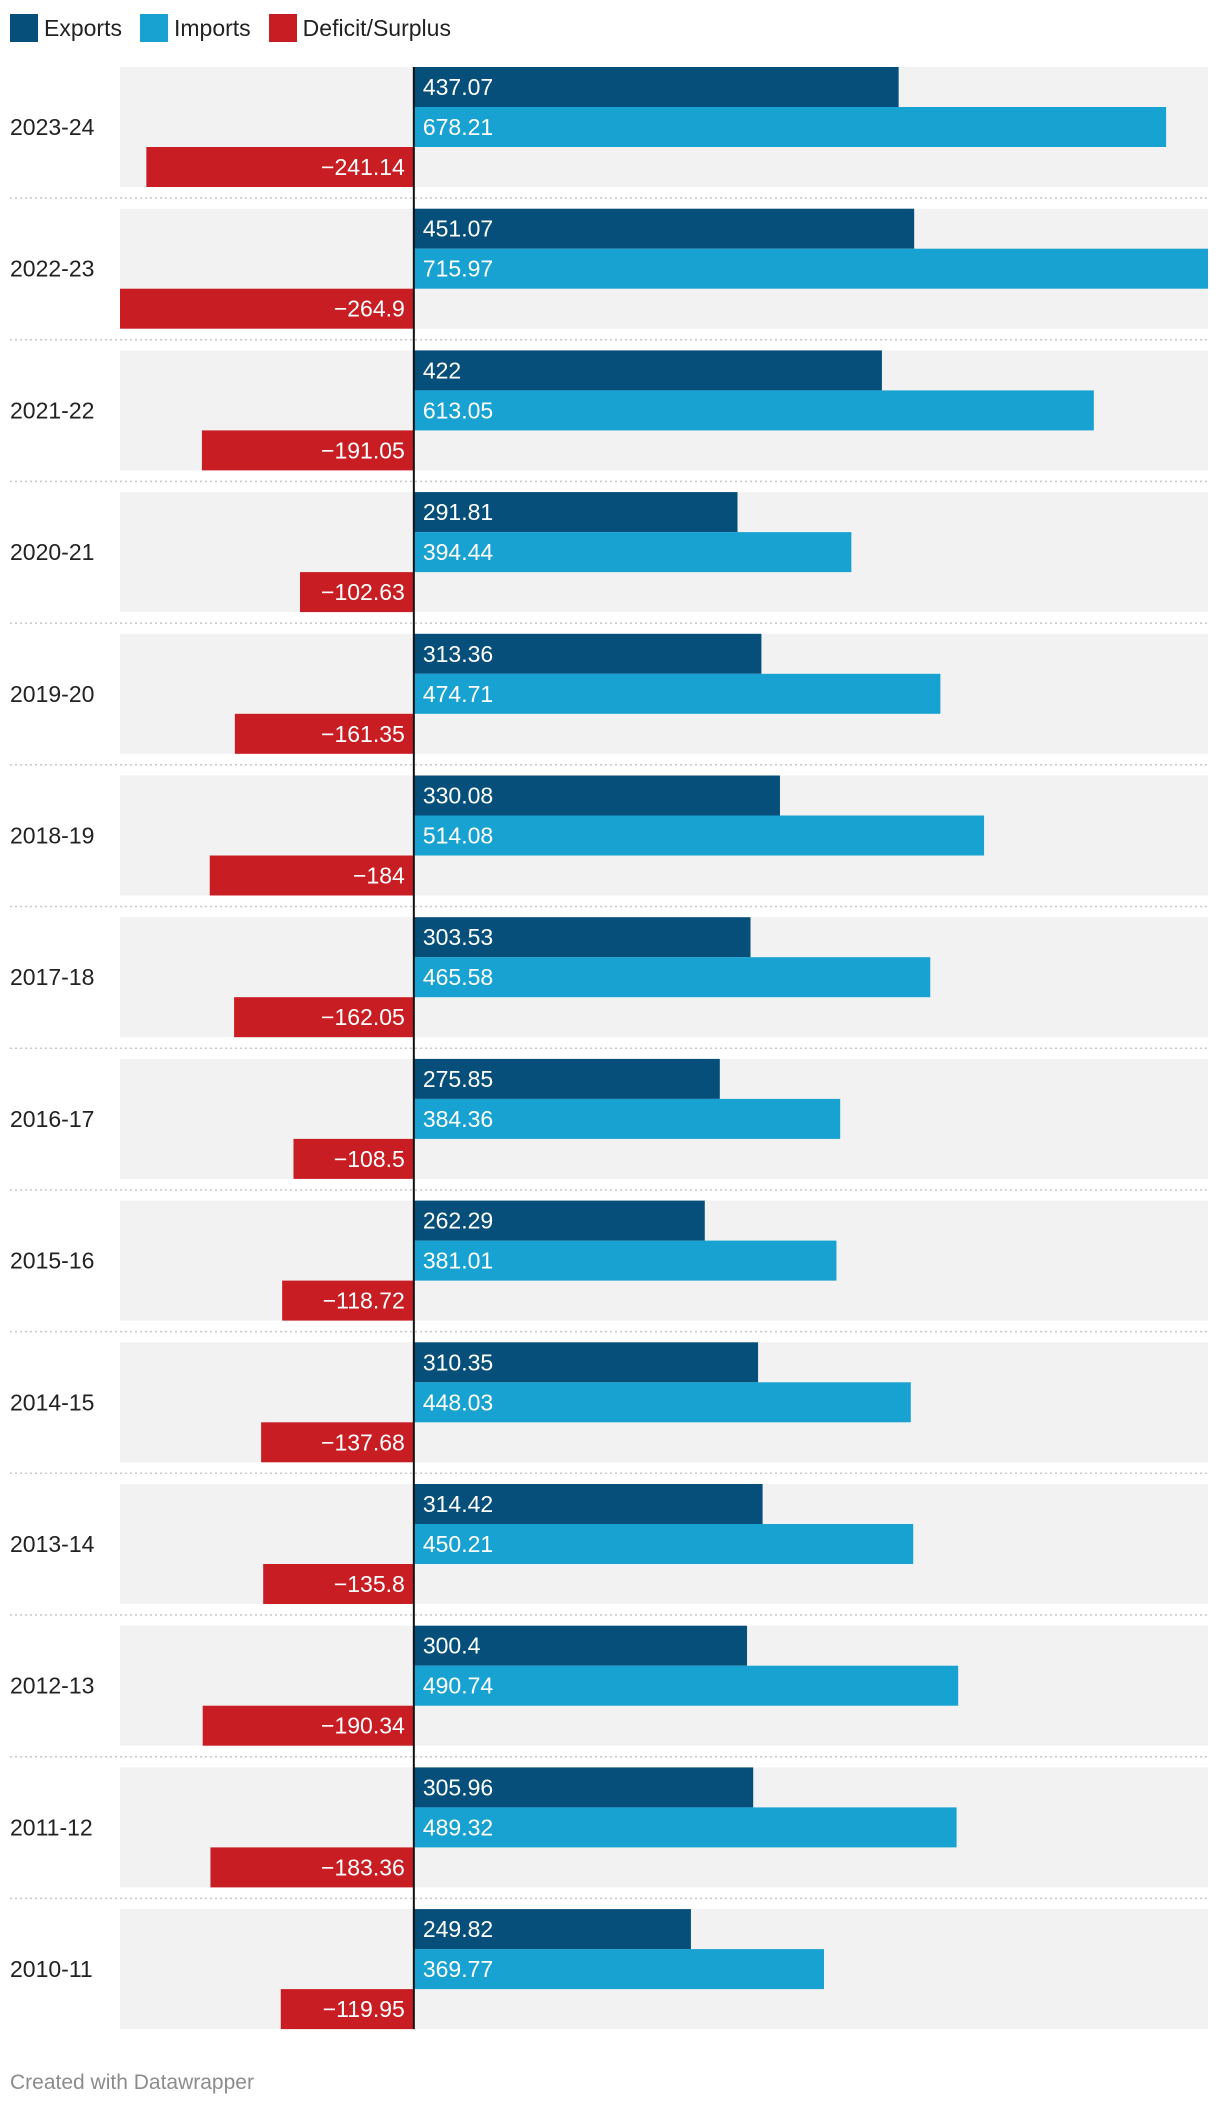 Image resolution: width=1220 pixels, height=2112 pixels. Describe the element at coordinates (369, 1584) in the screenshot. I see `value-label-deficit-surplus: −135.8` at that location.